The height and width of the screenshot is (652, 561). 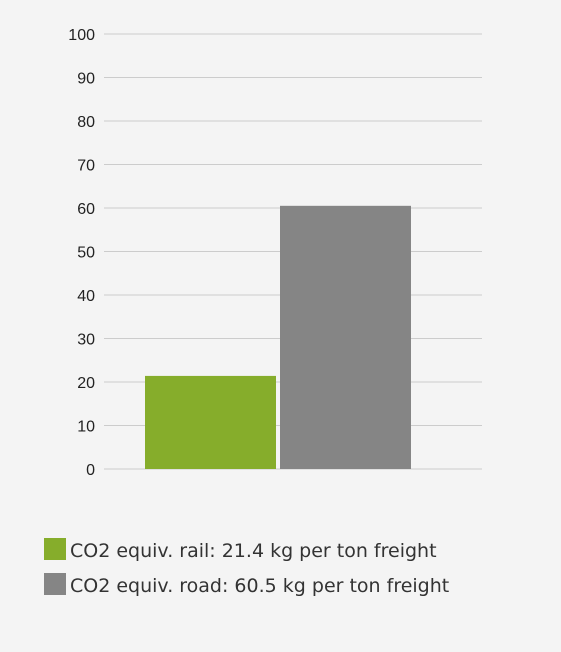 I want to click on y-tick-label-60: 60, so click(x=86, y=209).